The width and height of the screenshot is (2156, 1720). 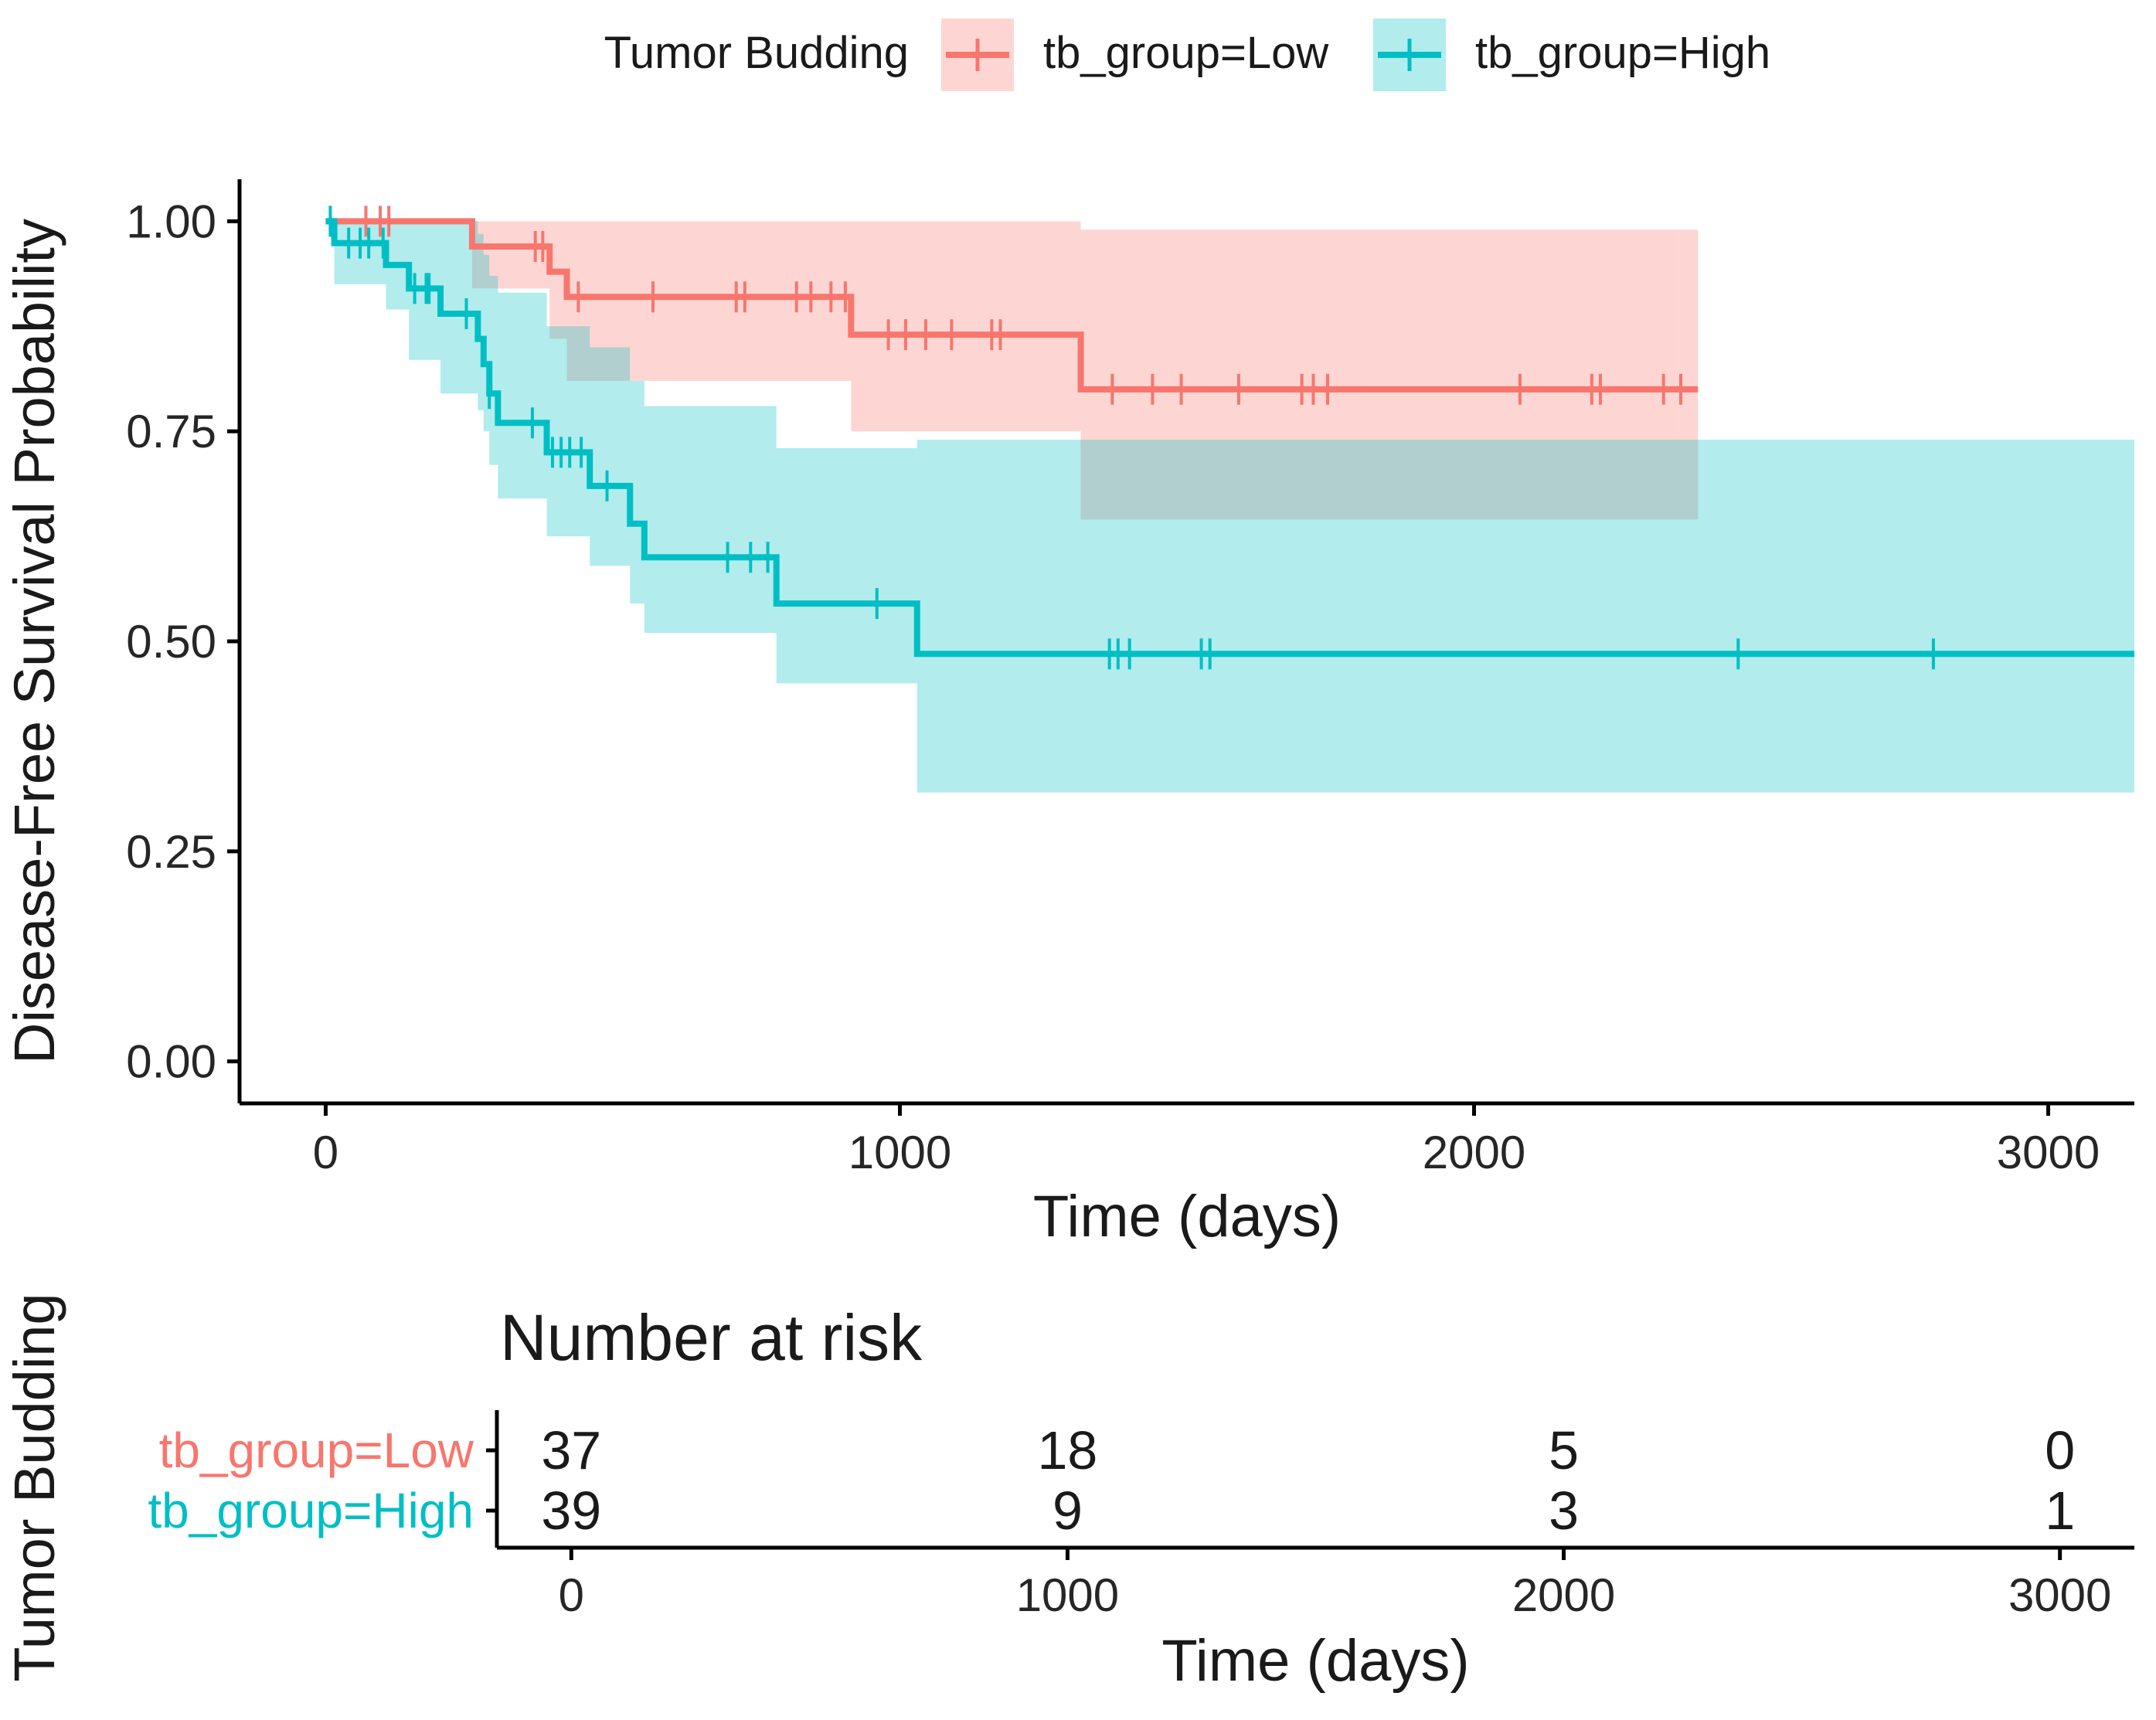 I want to click on x-tick-label: 3000, so click(x=2048, y=1152).